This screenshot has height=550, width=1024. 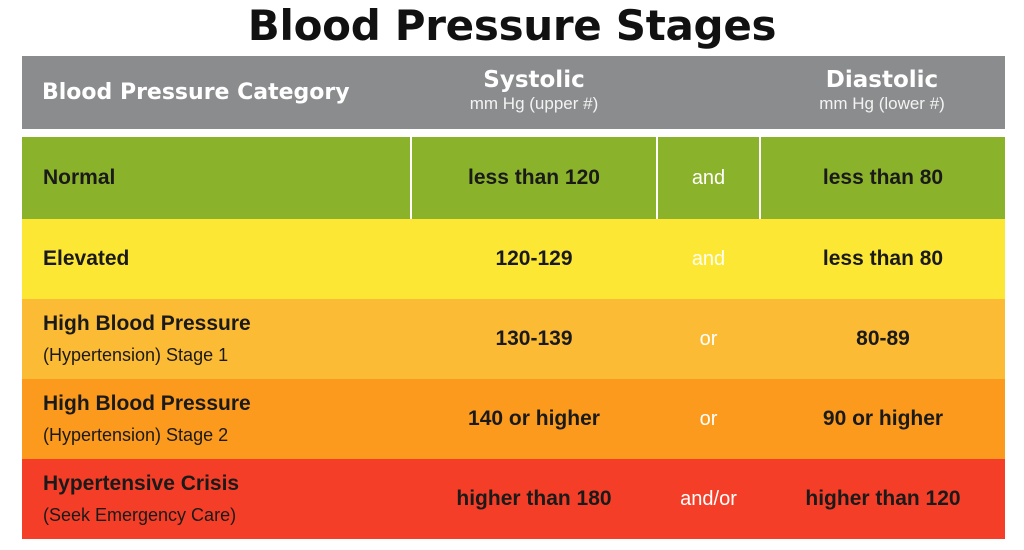 What do you see at coordinates (533, 178) in the screenshot?
I see `row-systolic: less than 120` at bounding box center [533, 178].